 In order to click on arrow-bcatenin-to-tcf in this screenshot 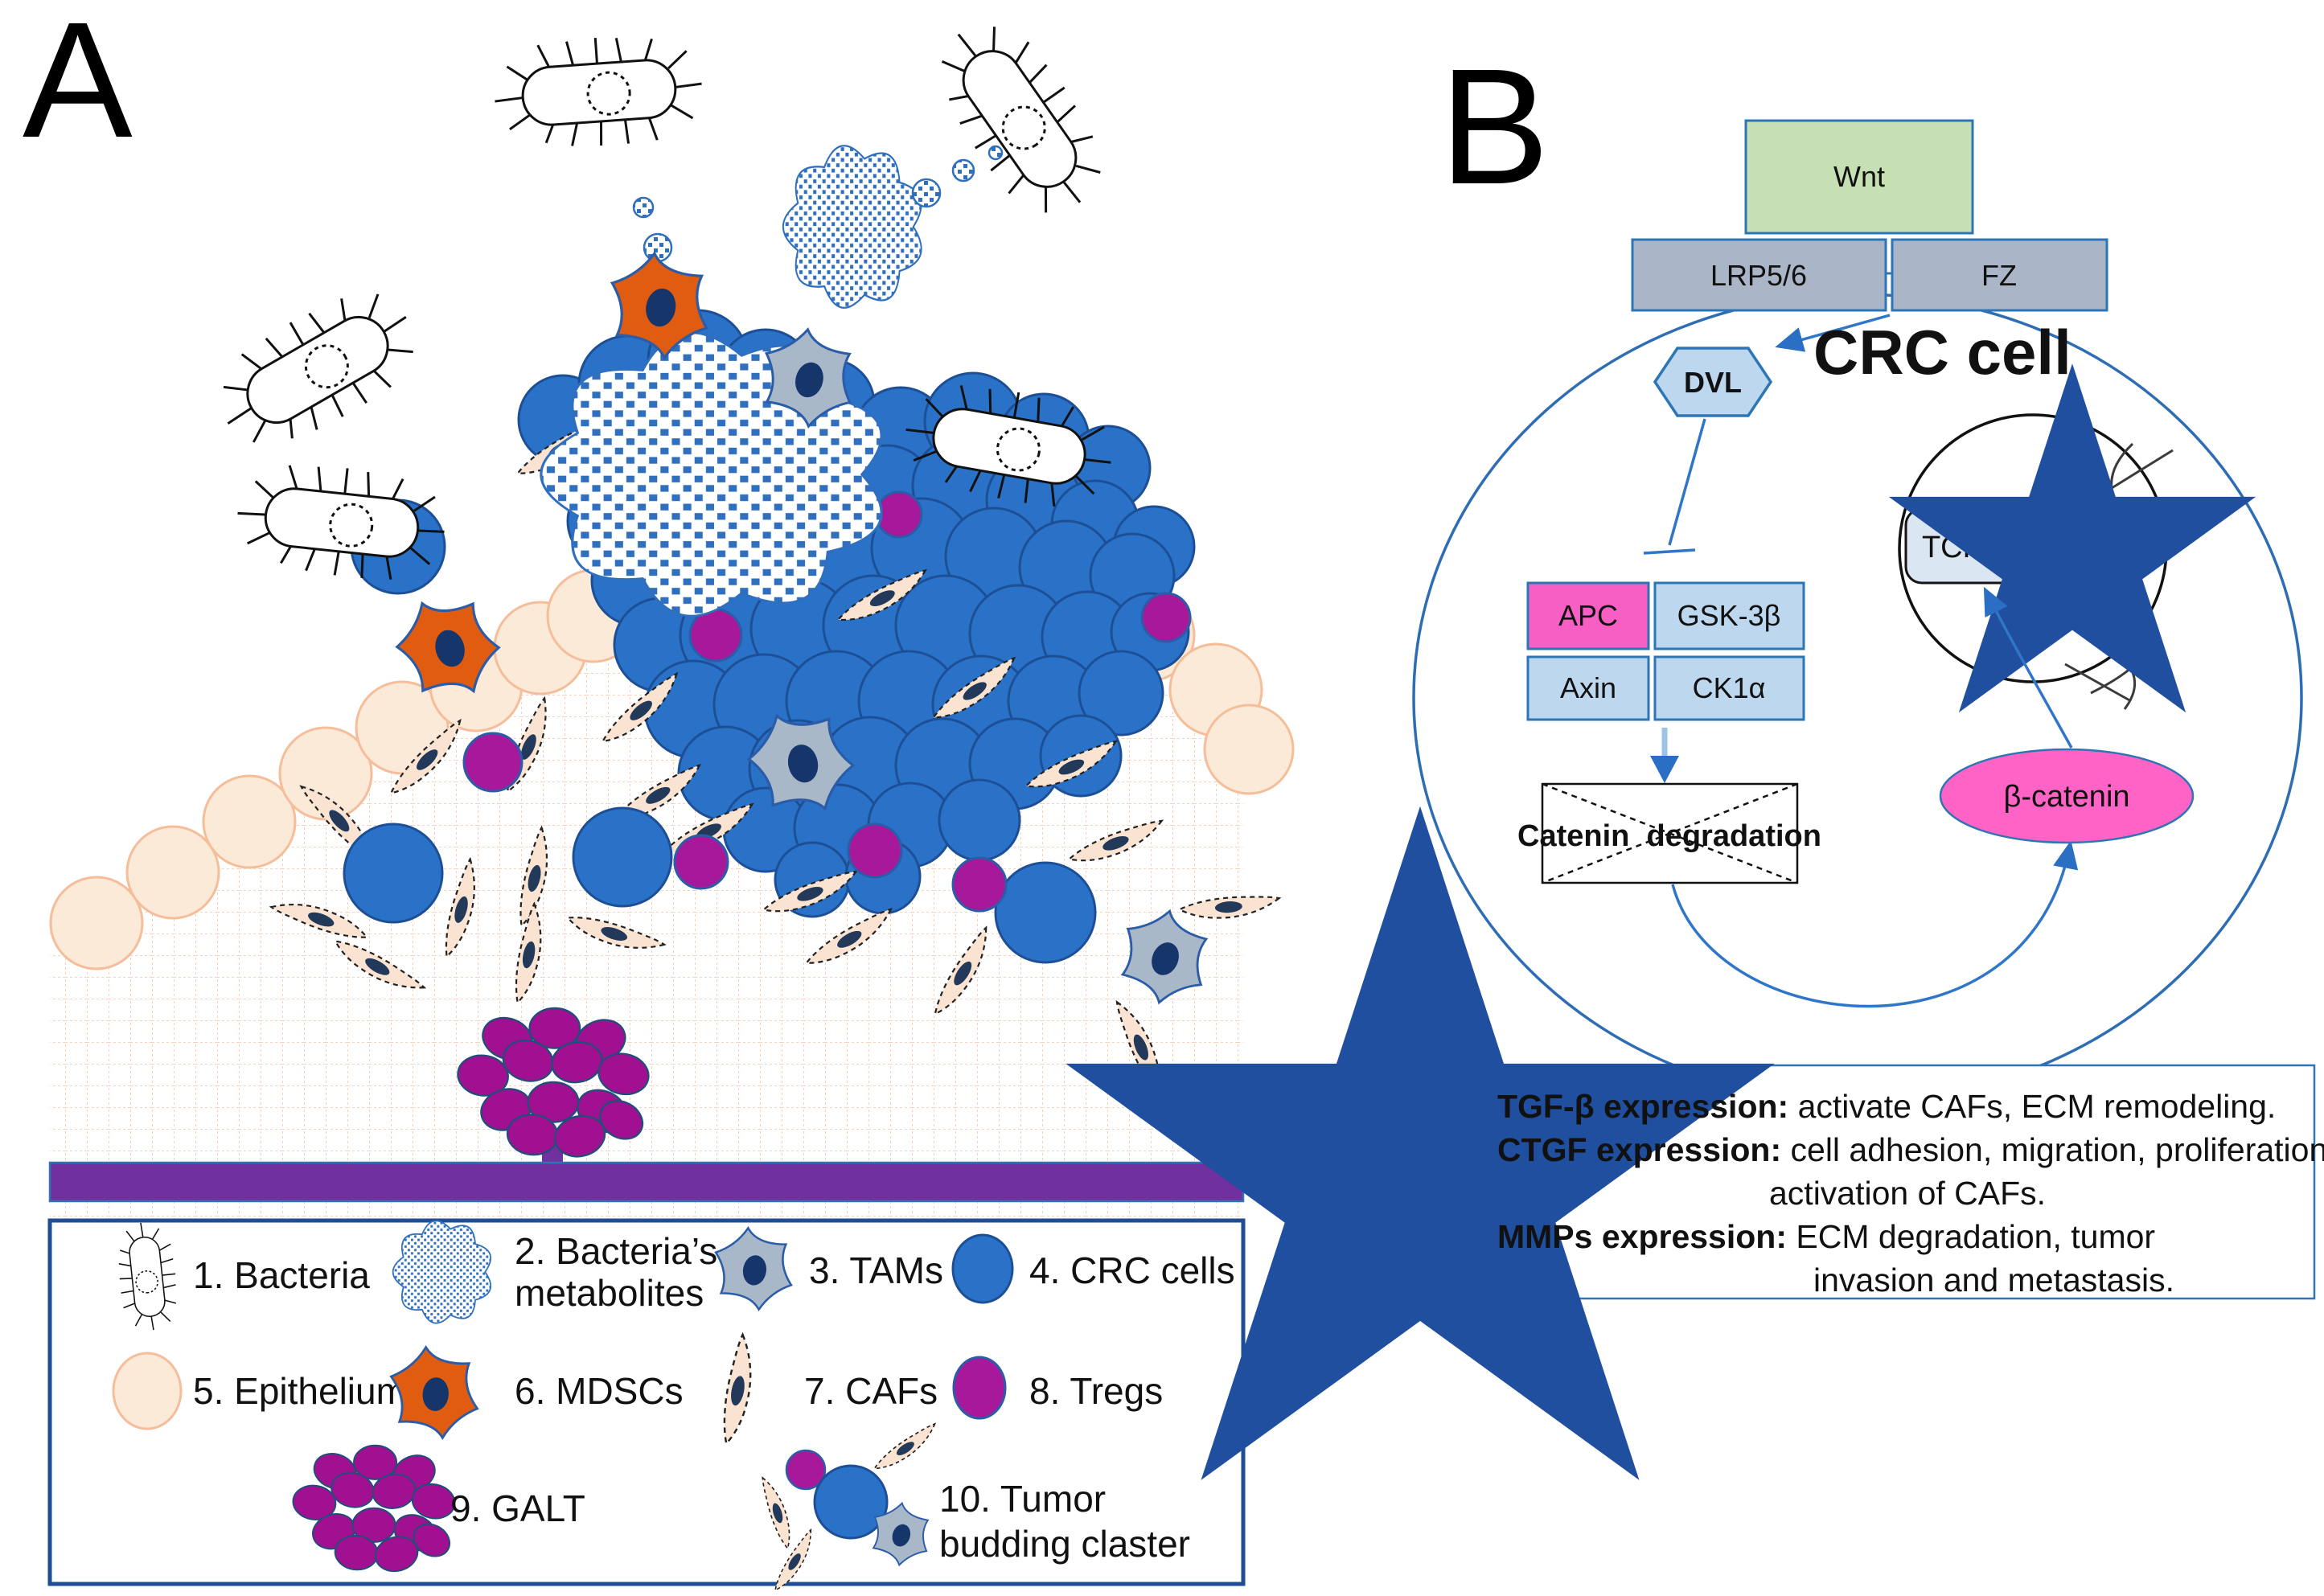, I will do `click(2028, 667)`.